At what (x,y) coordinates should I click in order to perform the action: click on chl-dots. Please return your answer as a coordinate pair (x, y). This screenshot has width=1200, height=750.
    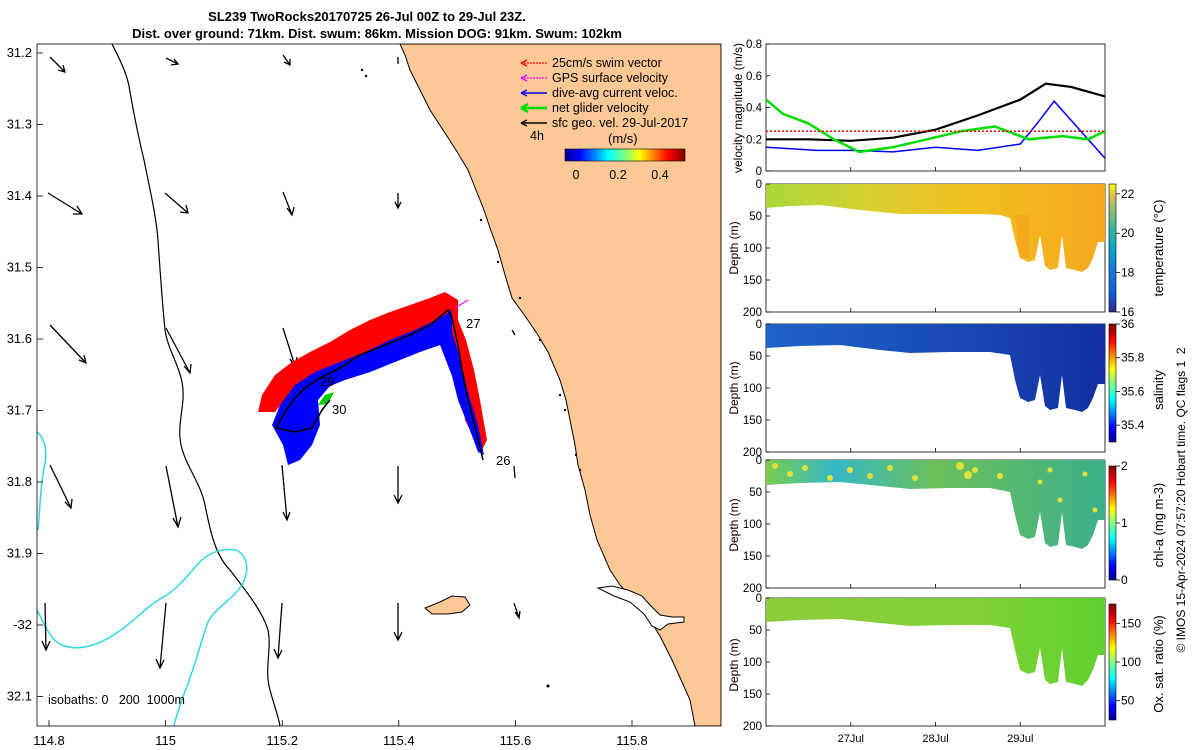
    Looking at the image, I should click on (935, 487).